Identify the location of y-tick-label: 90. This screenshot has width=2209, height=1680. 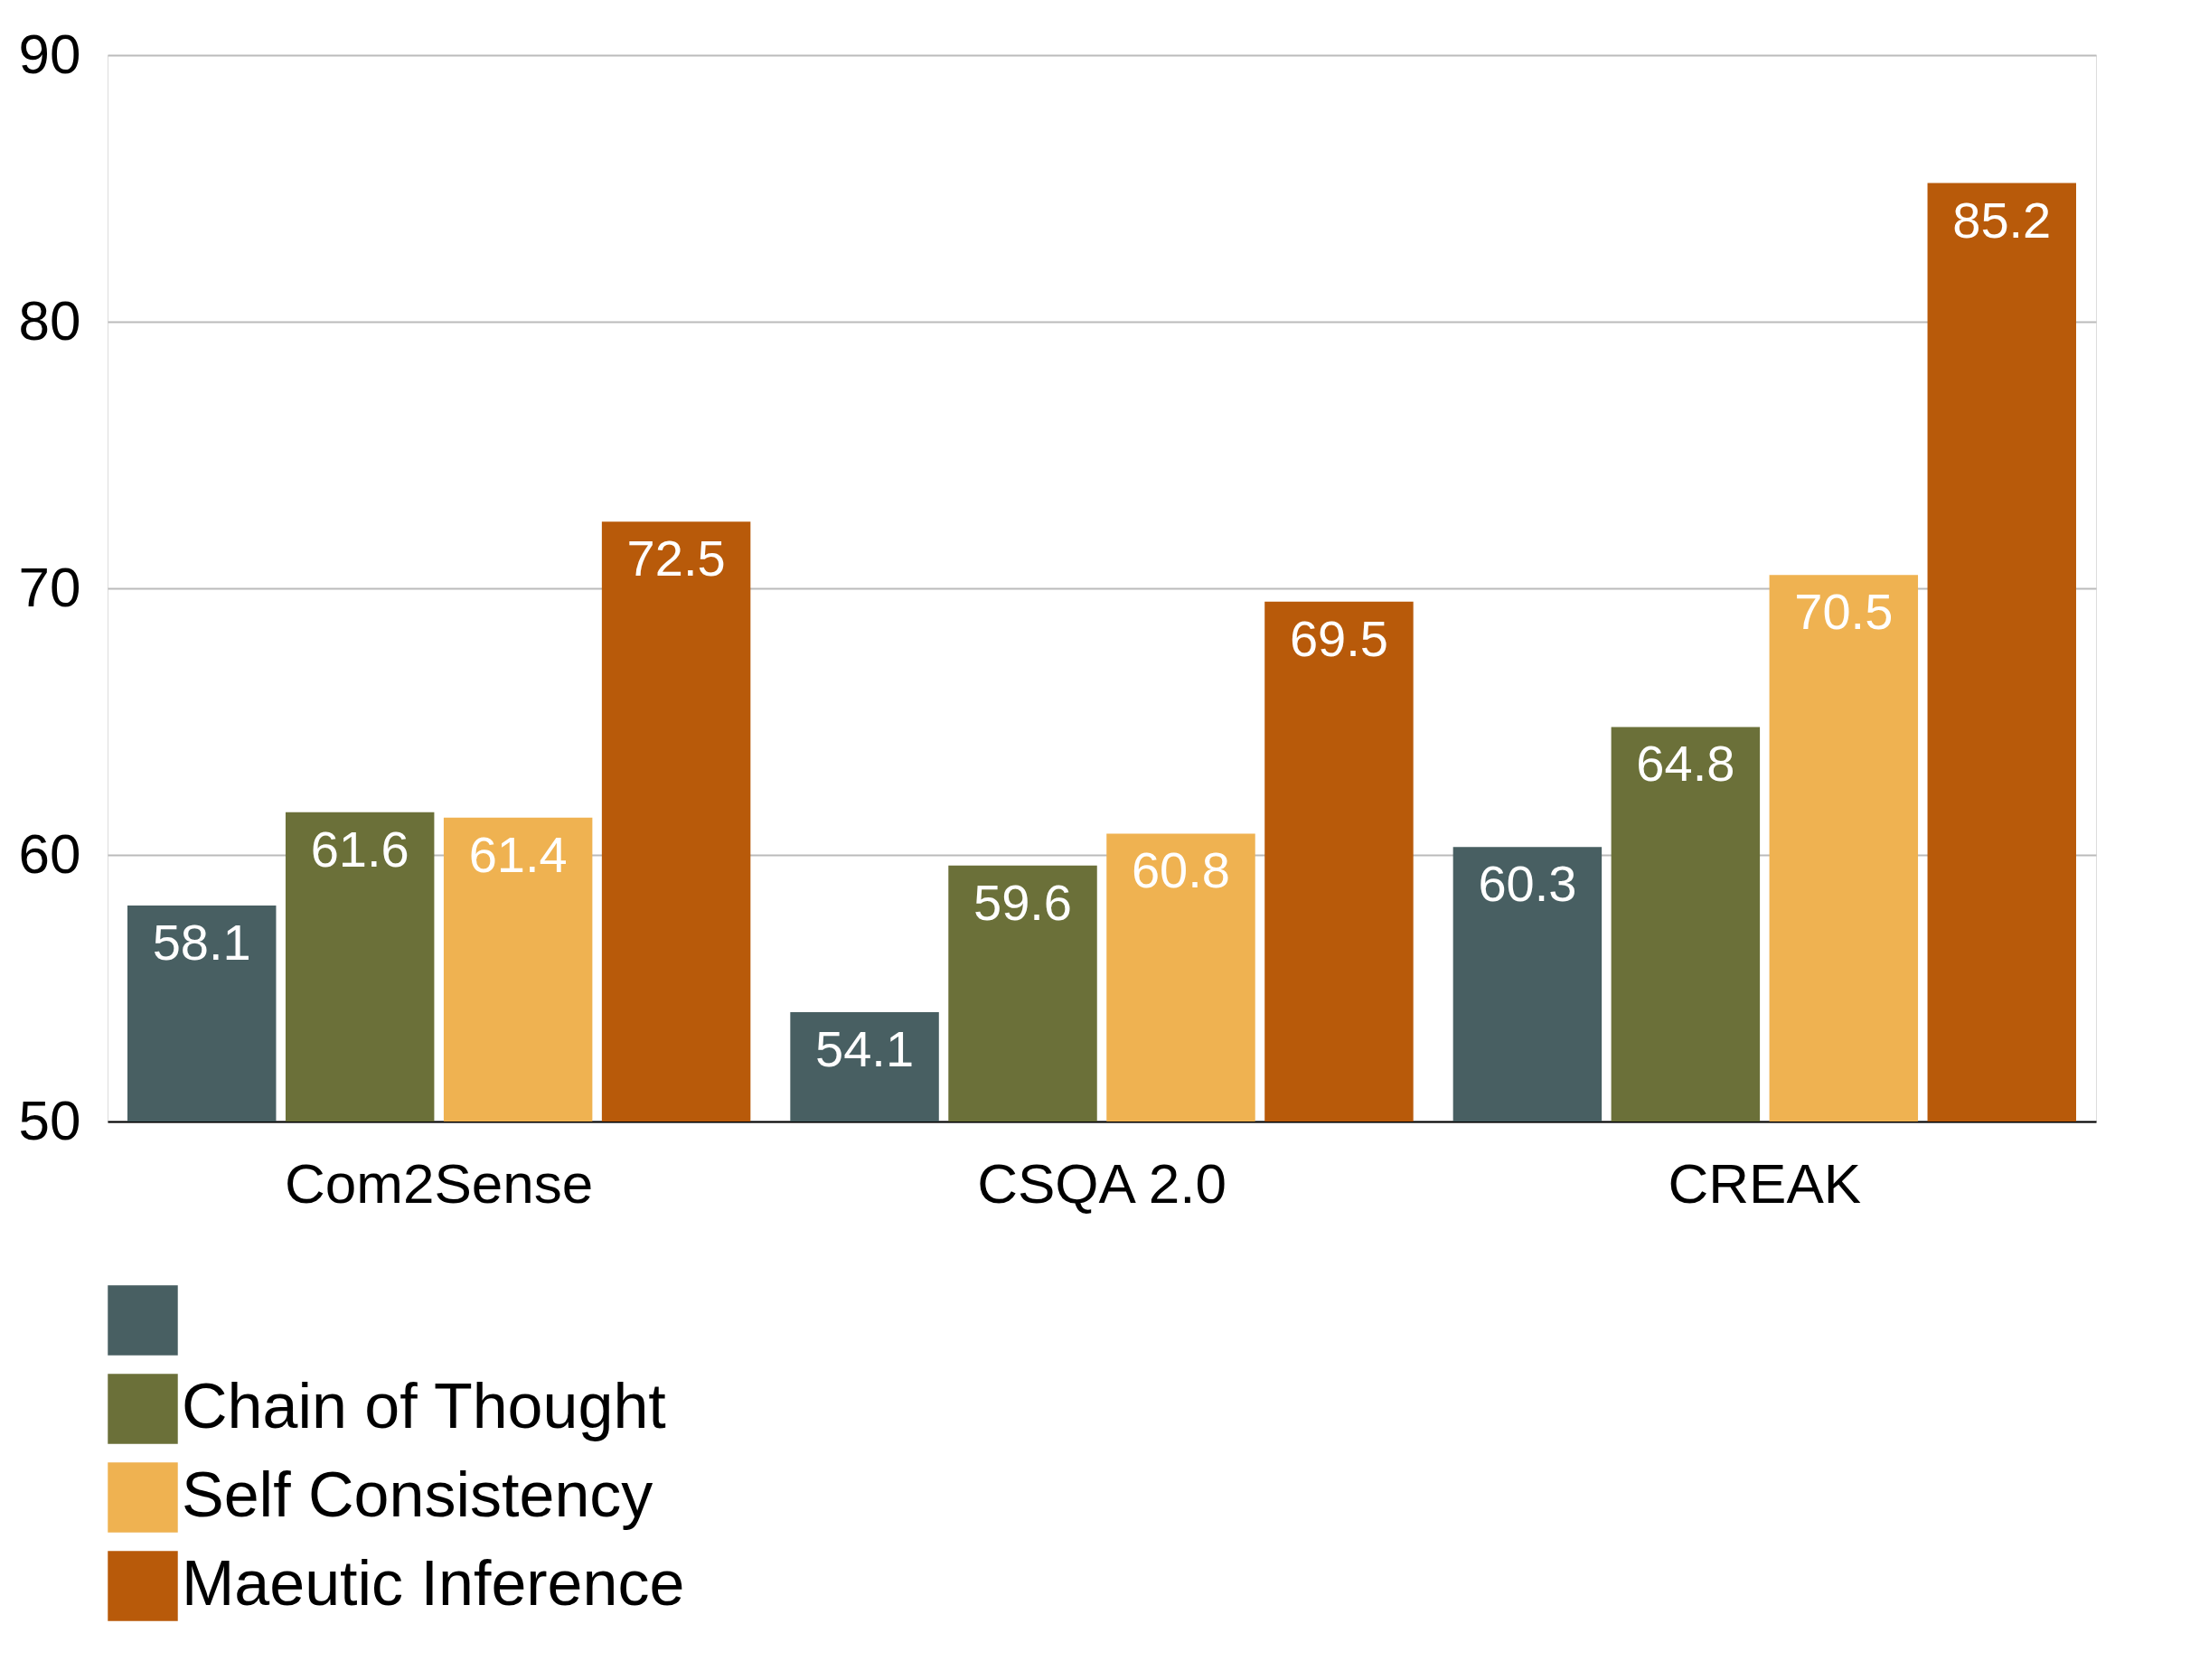
(49, 53).